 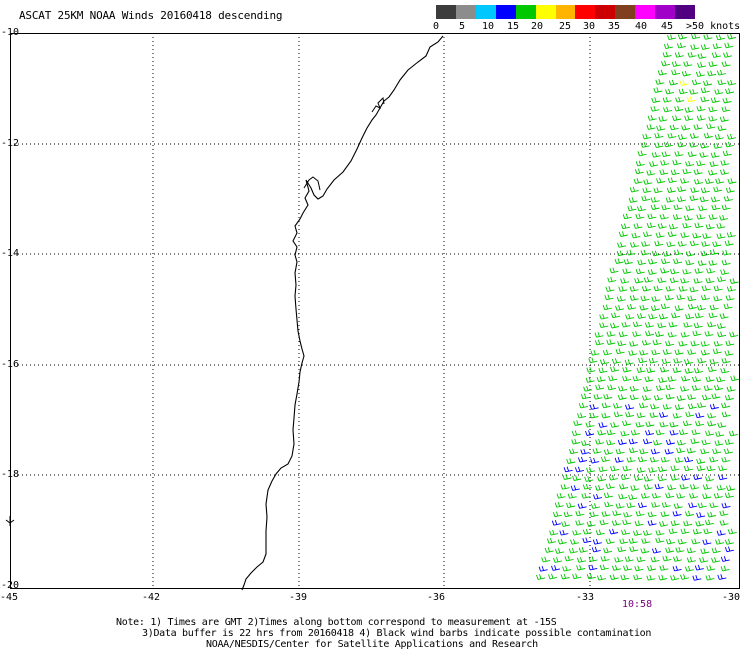 What do you see at coordinates (9, 597) in the screenshot?
I see `lon-tick--45: -45` at bounding box center [9, 597].